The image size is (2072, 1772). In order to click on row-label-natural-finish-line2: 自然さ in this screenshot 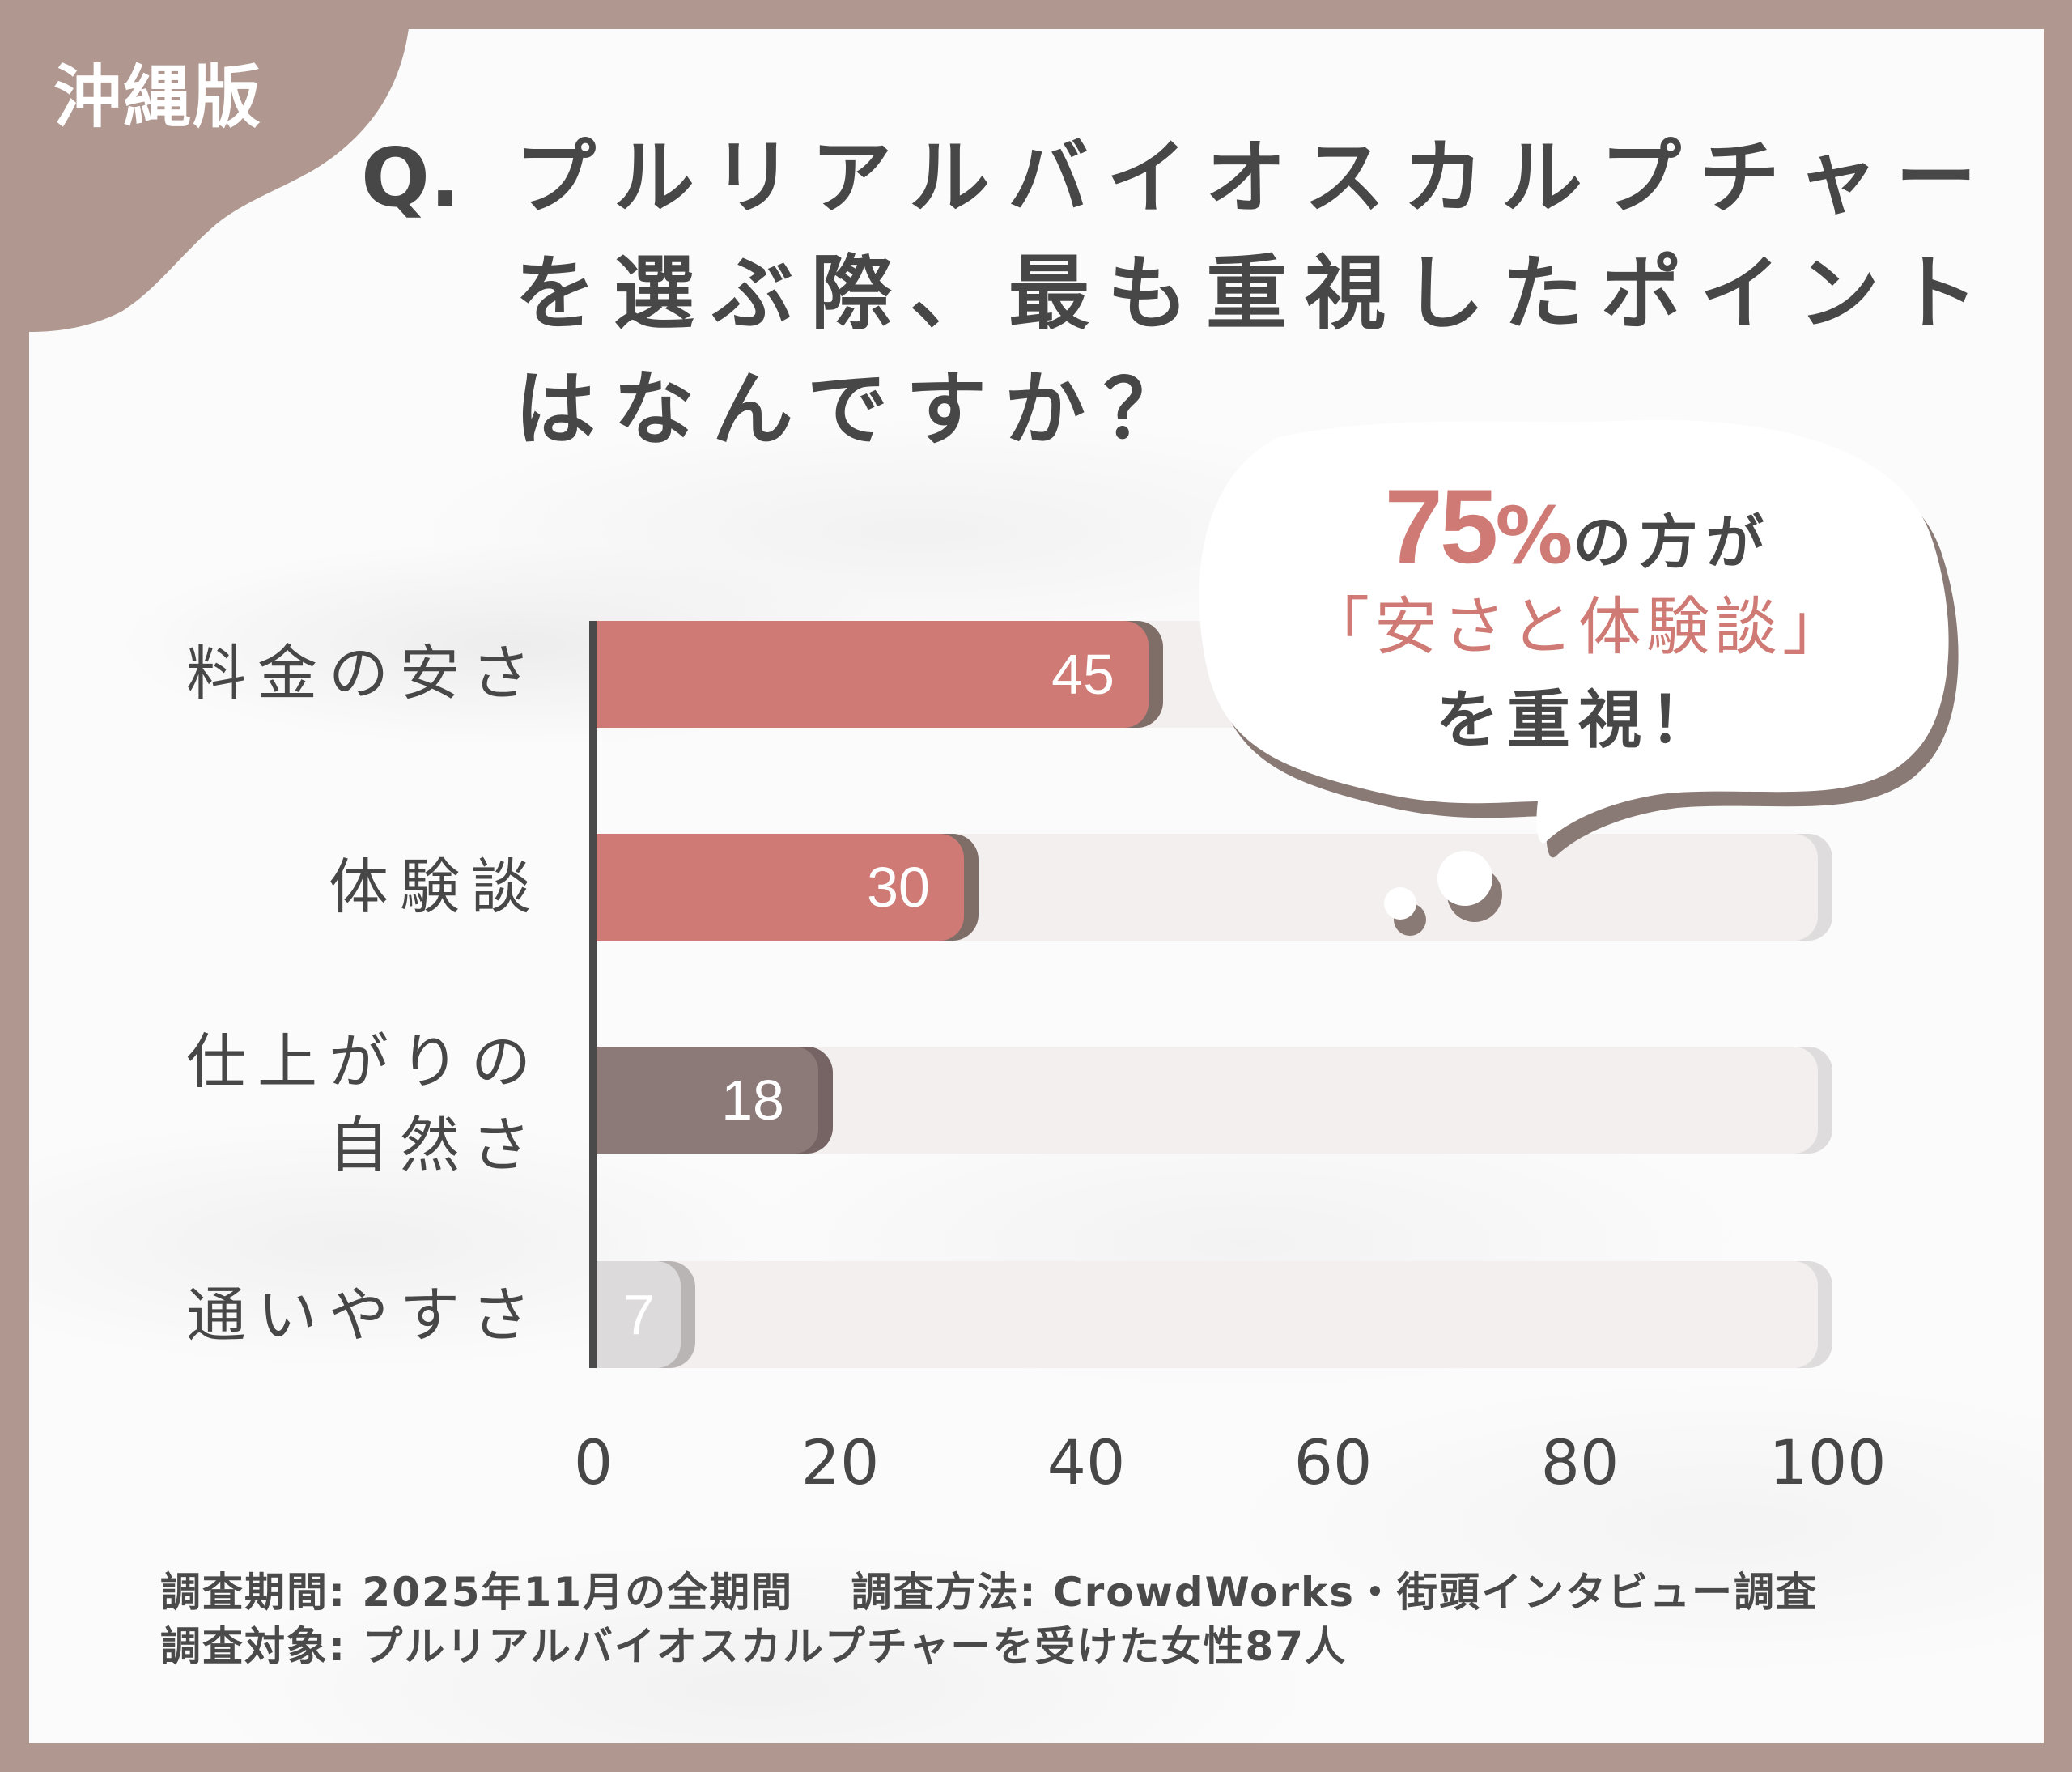, I will do `click(435, 1146)`.